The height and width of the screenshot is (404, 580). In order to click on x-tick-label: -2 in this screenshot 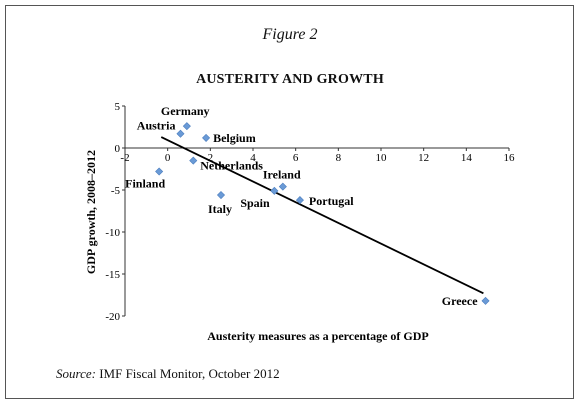, I will do `click(124, 158)`.